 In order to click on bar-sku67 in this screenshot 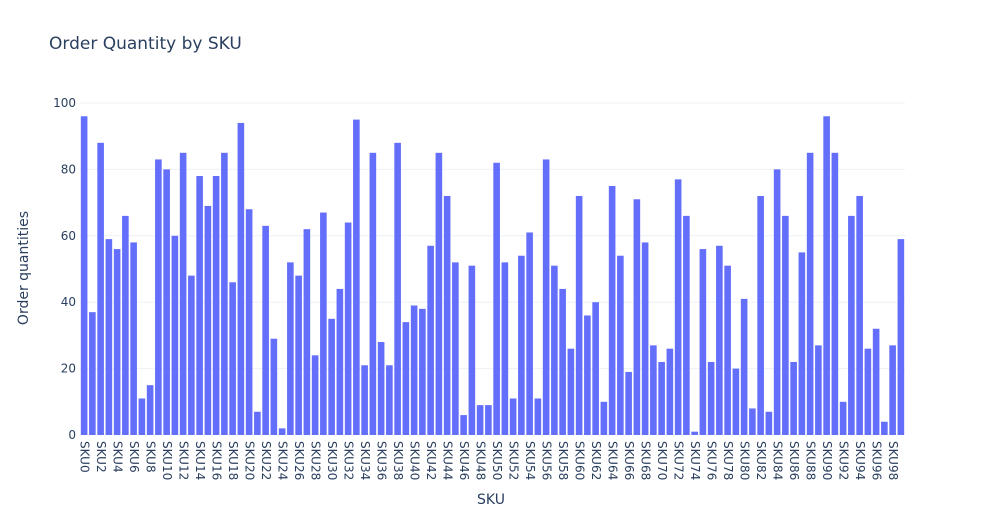, I will do `click(637, 317)`.